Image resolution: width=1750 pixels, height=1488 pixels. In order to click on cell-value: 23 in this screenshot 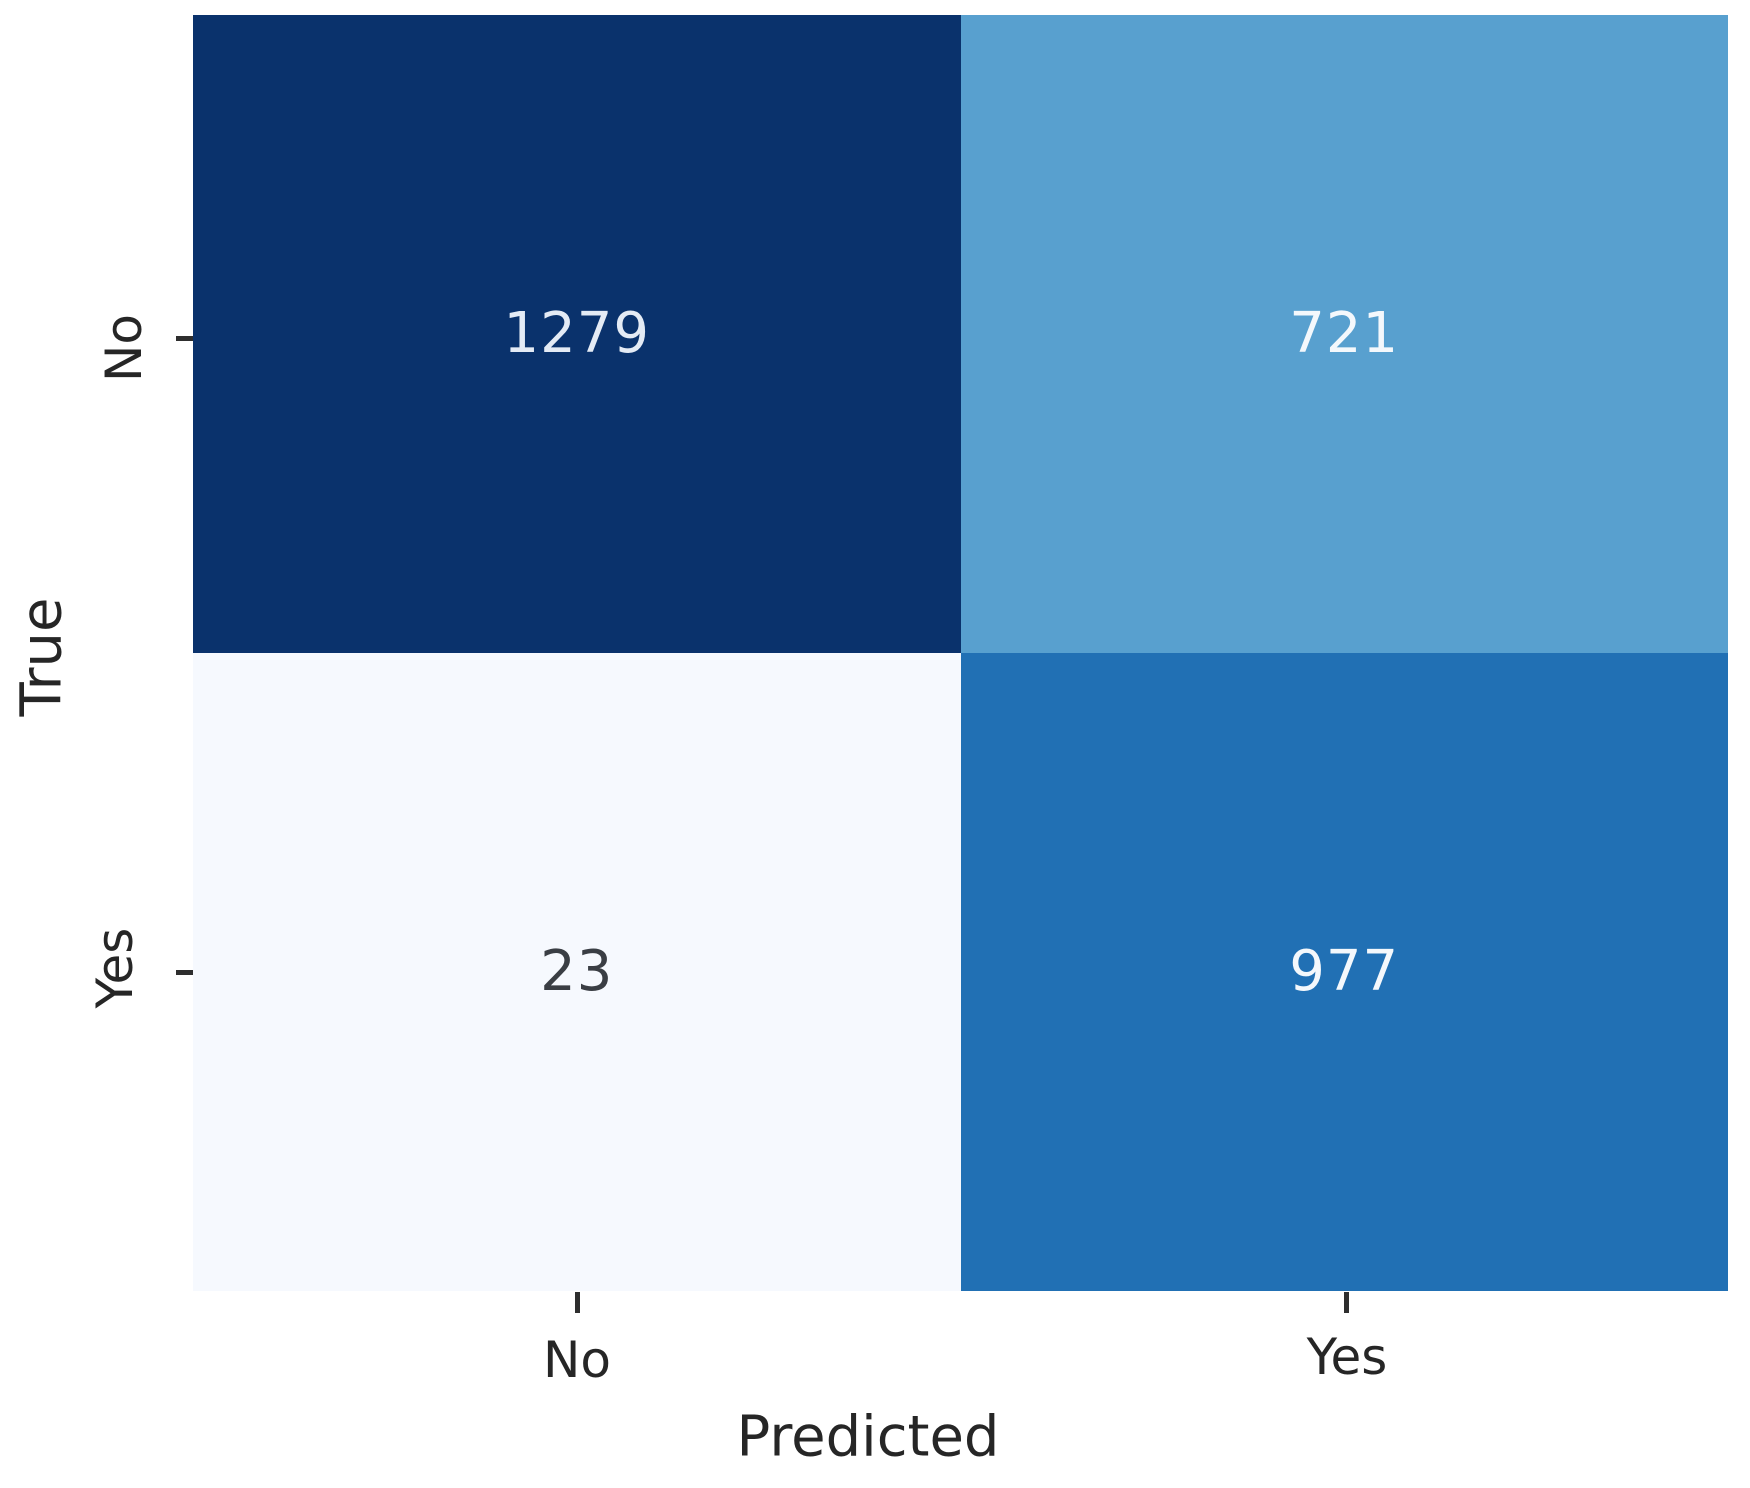, I will do `click(577, 971)`.